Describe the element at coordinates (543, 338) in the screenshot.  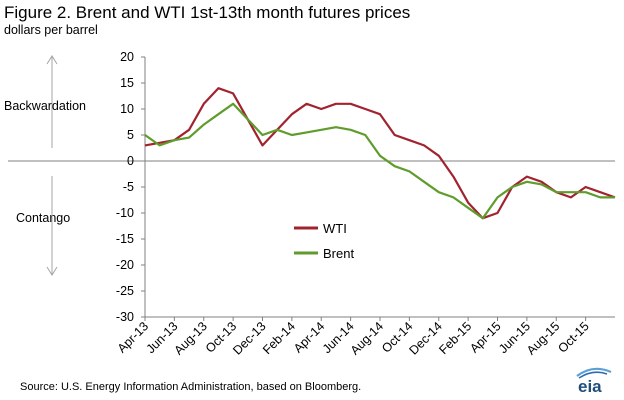
I see `x-tick-label: Aug-15` at that location.